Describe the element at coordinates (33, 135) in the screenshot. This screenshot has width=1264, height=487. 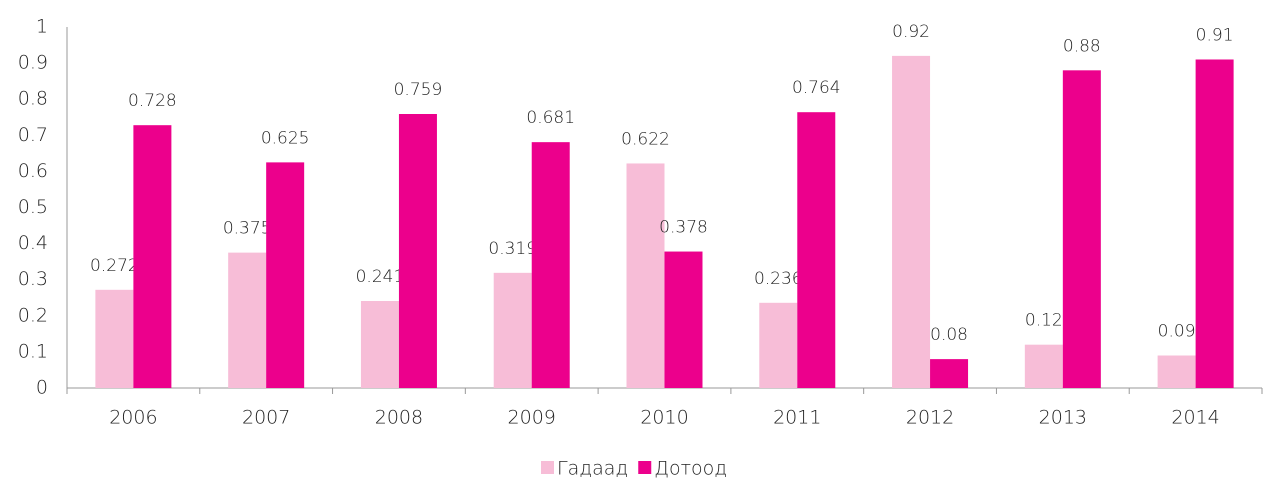
I see `y-tick-label: 0.7` at that location.